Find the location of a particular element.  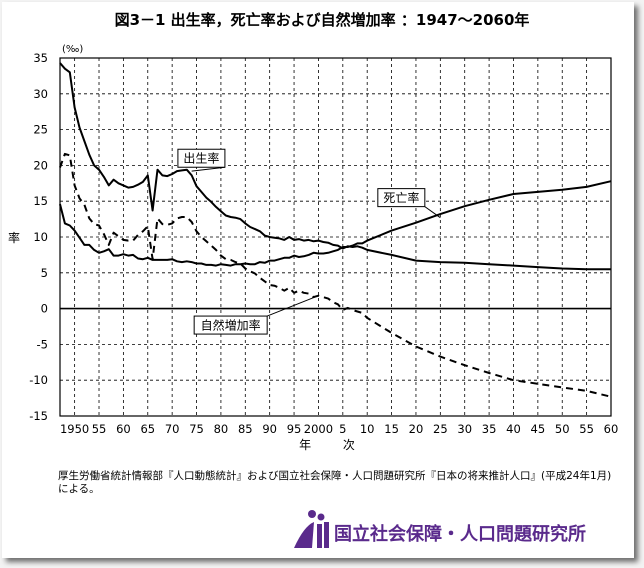

y-tick-label: 15 is located at coordinates (40, 201).